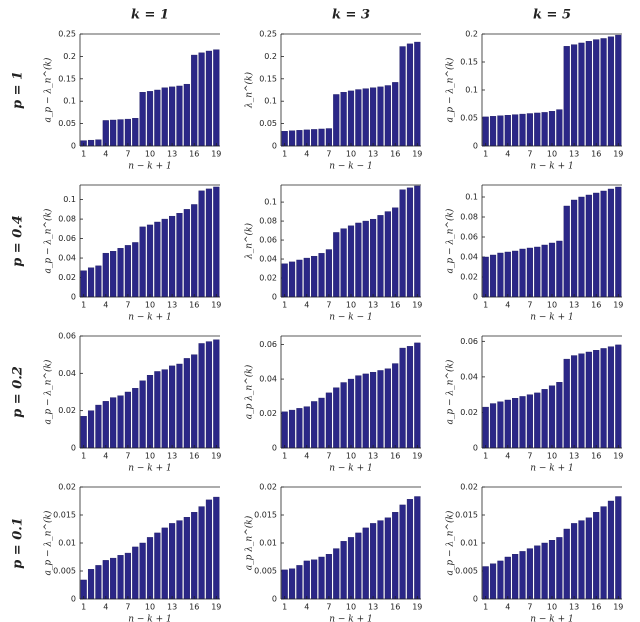 The width and height of the screenshot is (640, 622). I want to click on column-title: k = 5, so click(552, 15).